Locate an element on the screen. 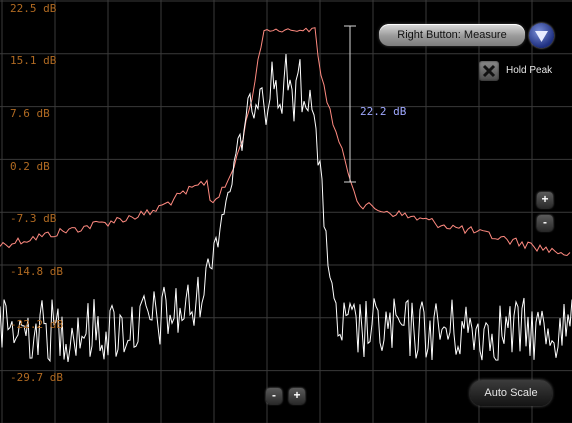 The height and width of the screenshot is (423, 572). measure-marker is located at coordinates (350, 104).